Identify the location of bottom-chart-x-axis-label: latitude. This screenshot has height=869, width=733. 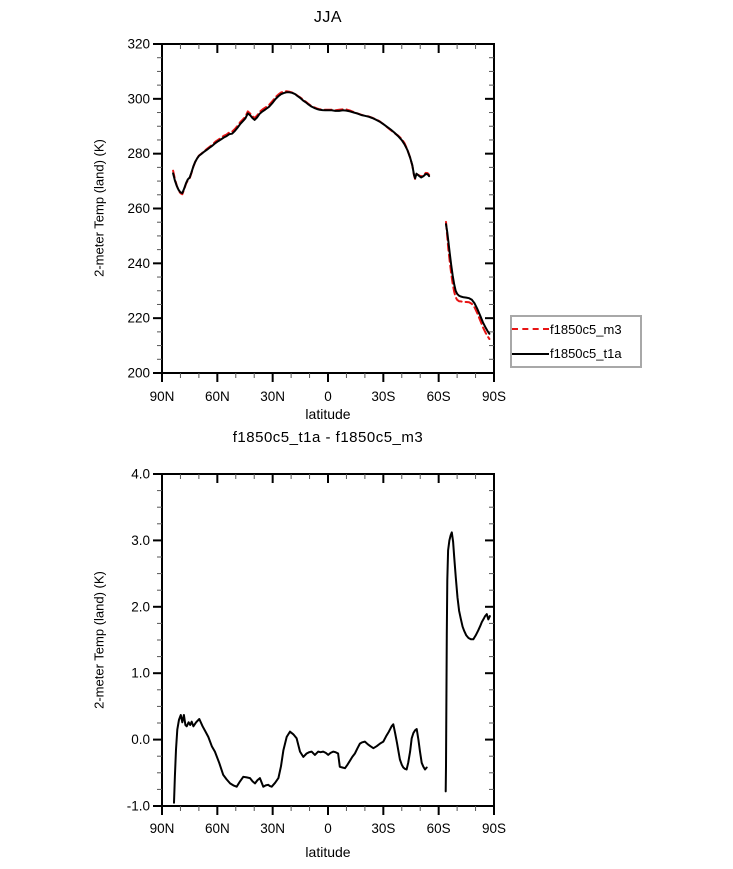
(328, 852).